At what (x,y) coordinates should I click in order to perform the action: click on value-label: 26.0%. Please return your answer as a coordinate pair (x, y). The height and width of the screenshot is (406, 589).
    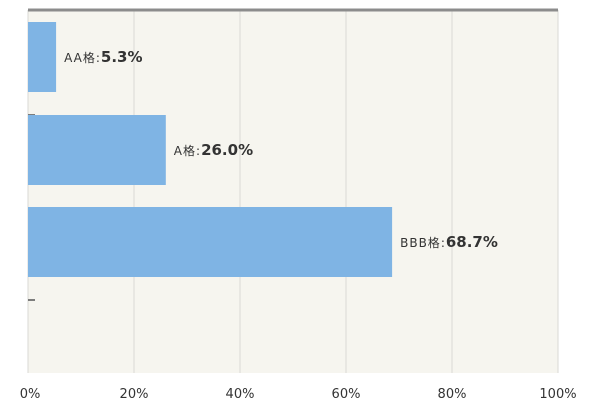
    Looking at the image, I should click on (227, 150).